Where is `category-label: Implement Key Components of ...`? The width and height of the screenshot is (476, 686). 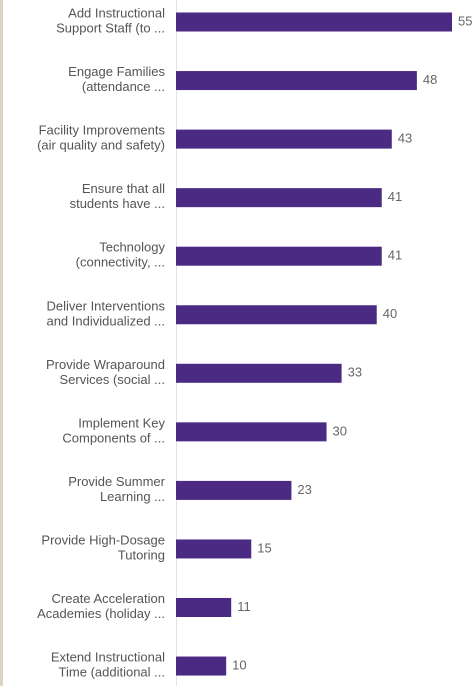 category-label: Implement Key Components of ... is located at coordinates (113, 431).